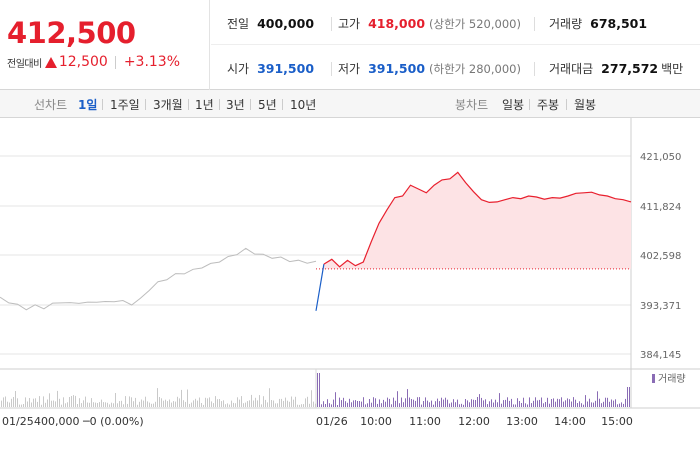  I want to click on current-price: 412,500, so click(71, 33).